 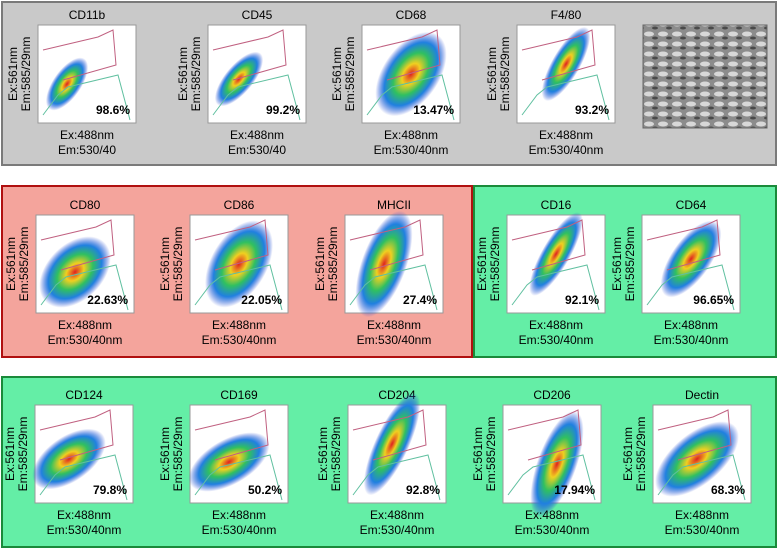 I want to click on percent: 98.6%, so click(x=113, y=110).